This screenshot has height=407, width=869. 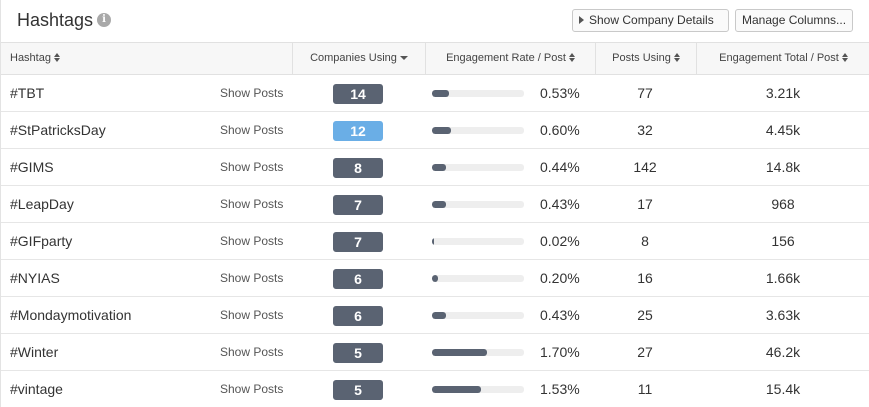 What do you see at coordinates (560, 241) in the screenshot?
I see `engagement-rate-value: 0.02%` at bounding box center [560, 241].